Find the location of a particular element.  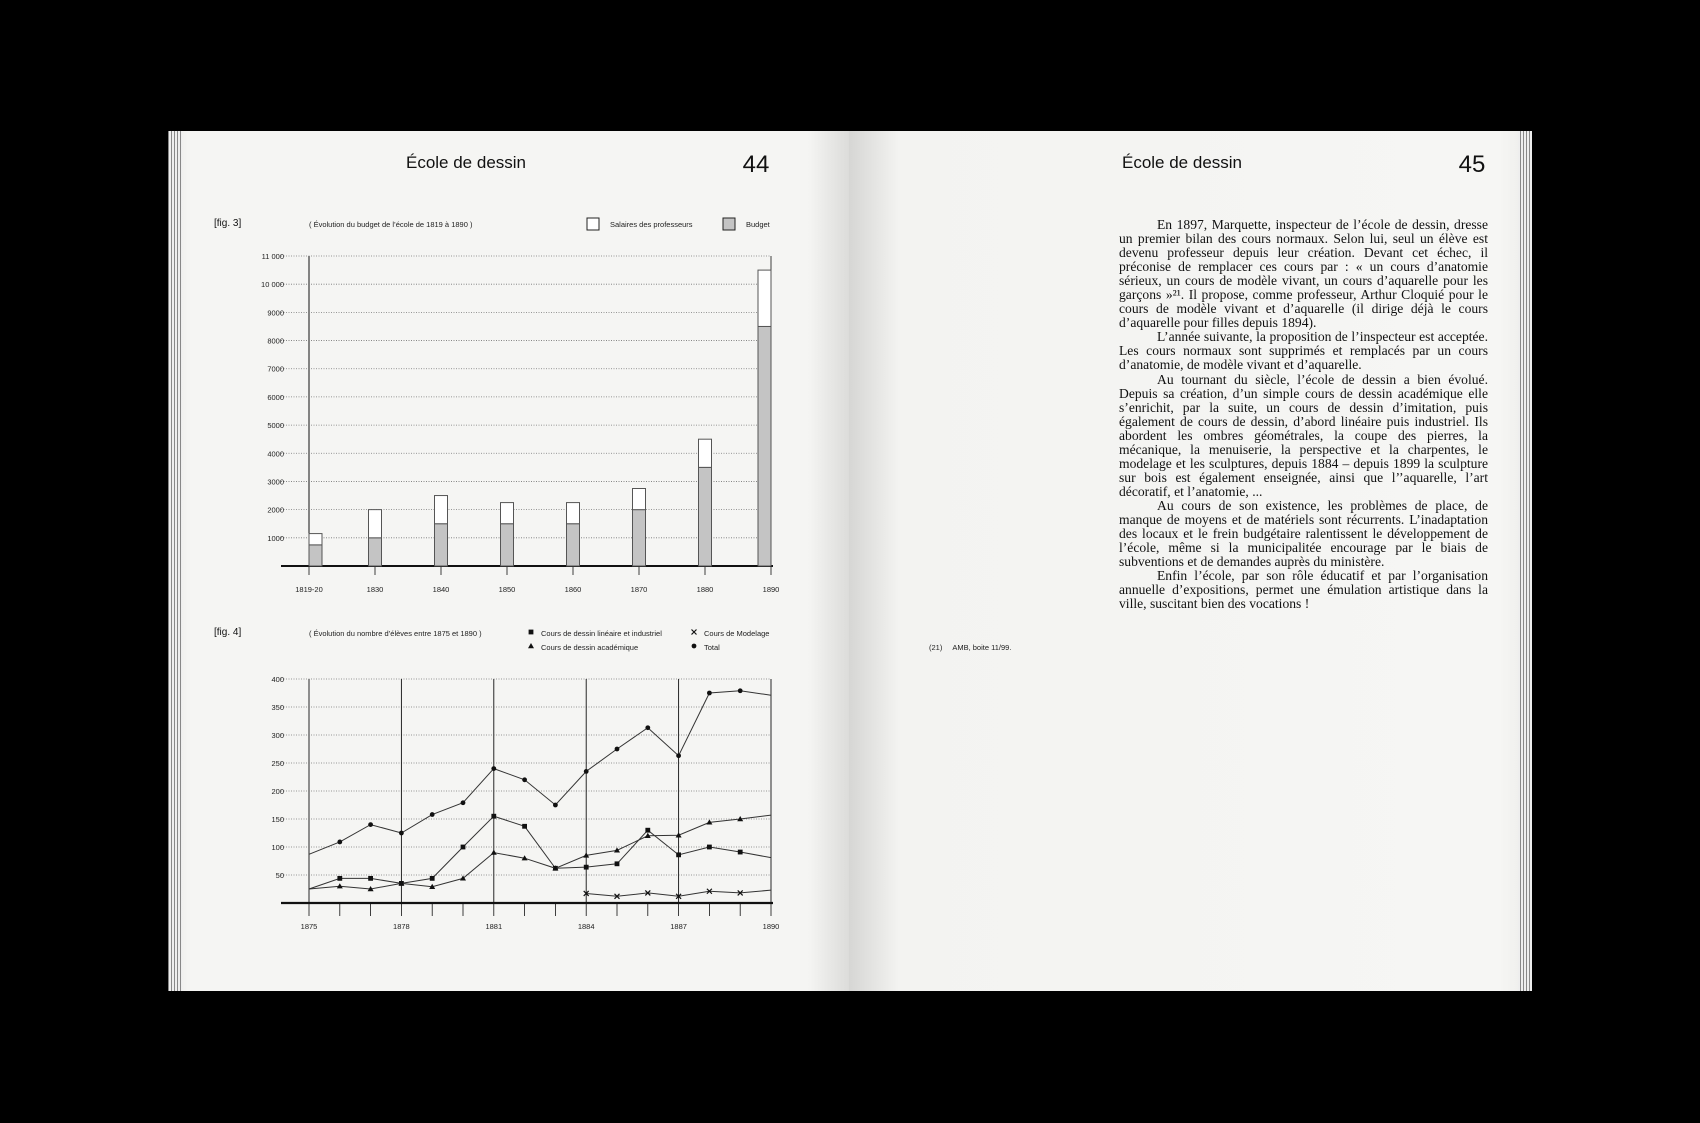

y-tick-label: 400 is located at coordinates (277, 679).